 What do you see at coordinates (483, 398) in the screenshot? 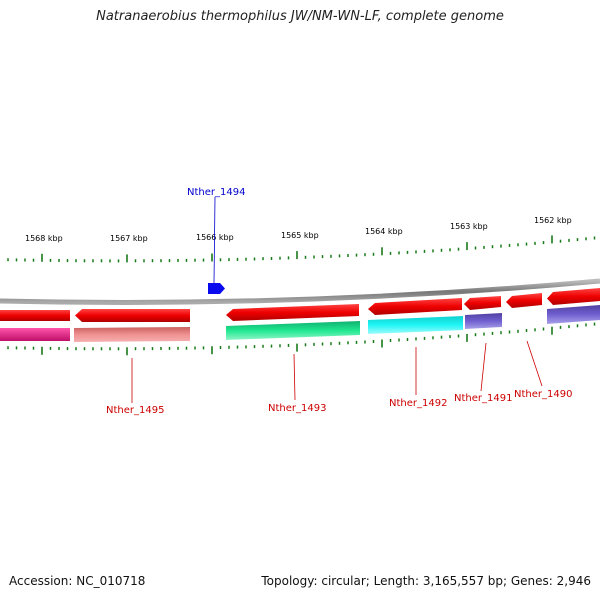
I see `label-nther-1491: Nther_1491` at bounding box center [483, 398].